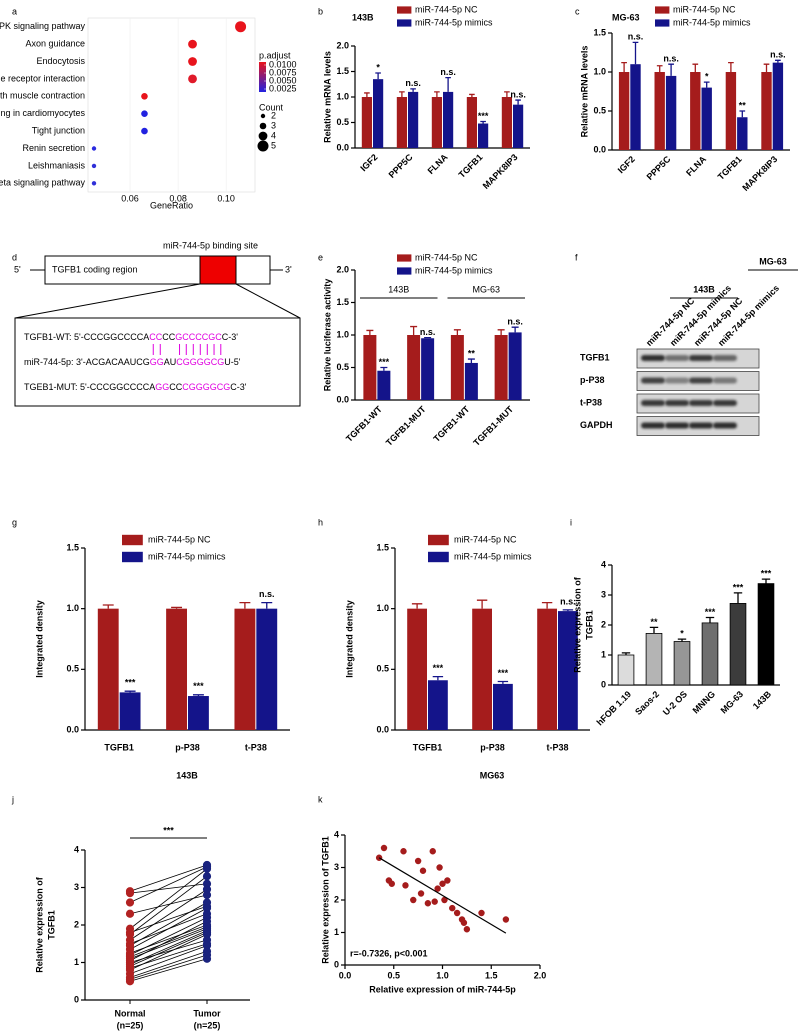 This screenshot has height=1033, width=800. Describe the element at coordinates (363, 17) in the screenshot. I see `chart-title: 143B` at that location.